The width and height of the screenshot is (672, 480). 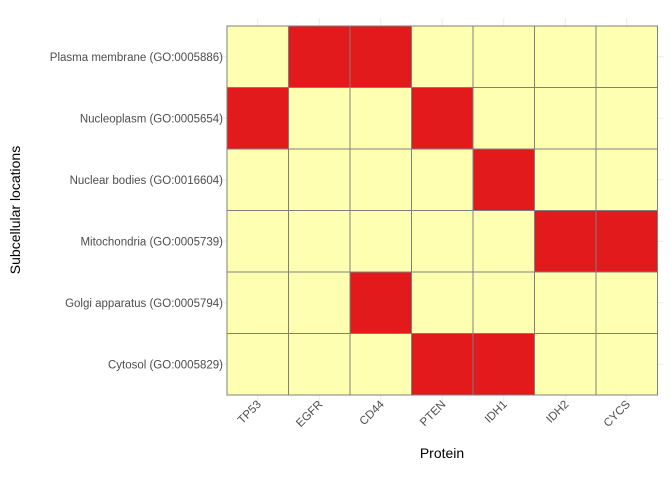 I want to click on x-axis-title: Protein, so click(x=442, y=453).